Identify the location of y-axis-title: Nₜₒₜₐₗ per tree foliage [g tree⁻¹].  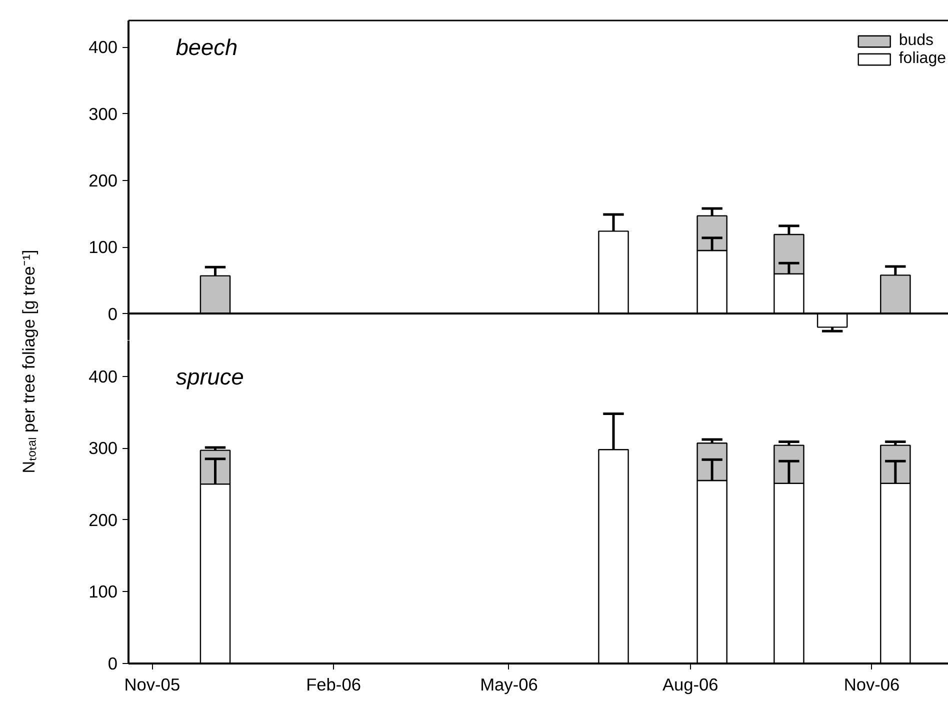
(29, 362).